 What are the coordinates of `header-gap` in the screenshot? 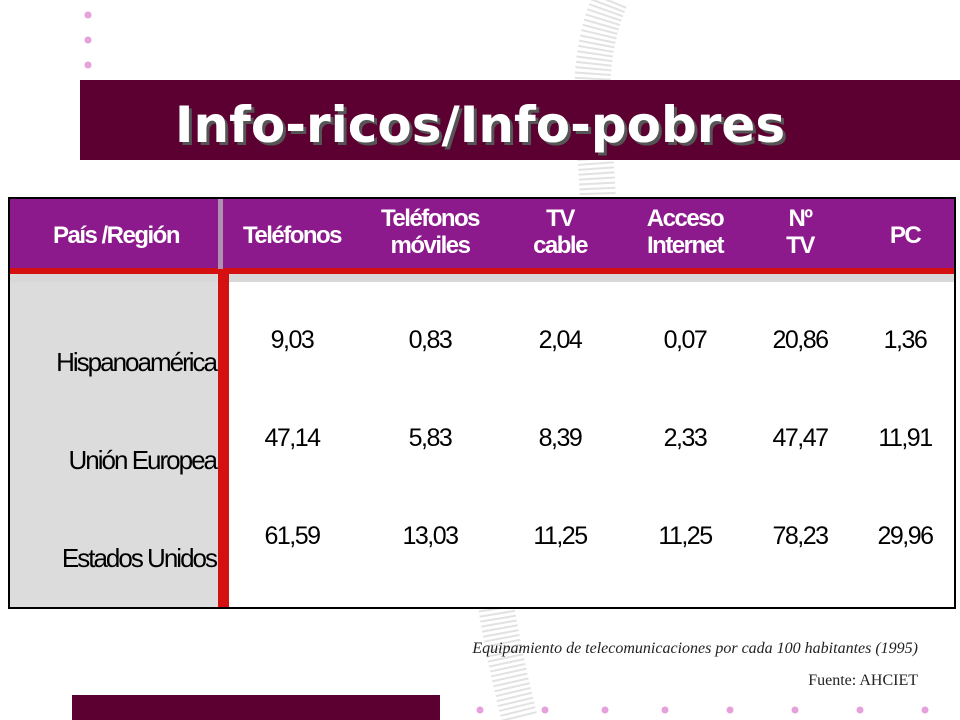 It's located at (482, 278).